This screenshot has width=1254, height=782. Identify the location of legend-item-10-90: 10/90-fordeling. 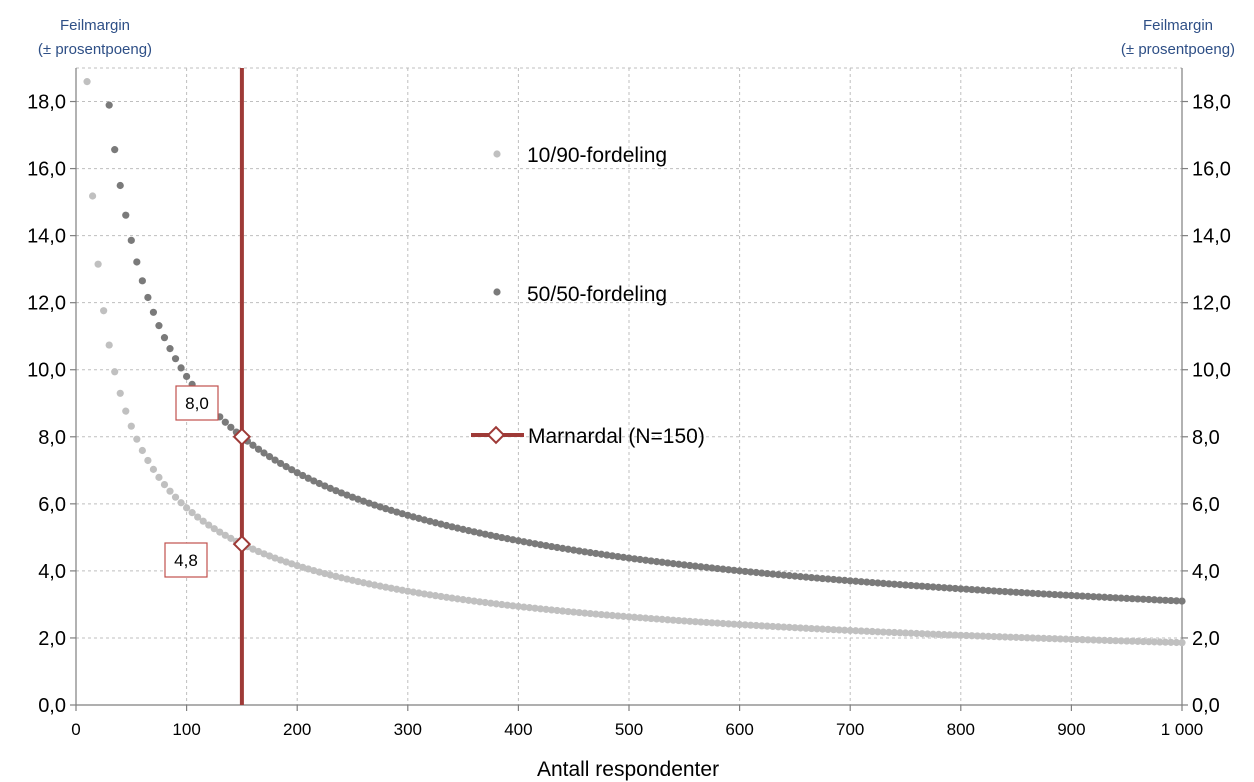
(580, 155).